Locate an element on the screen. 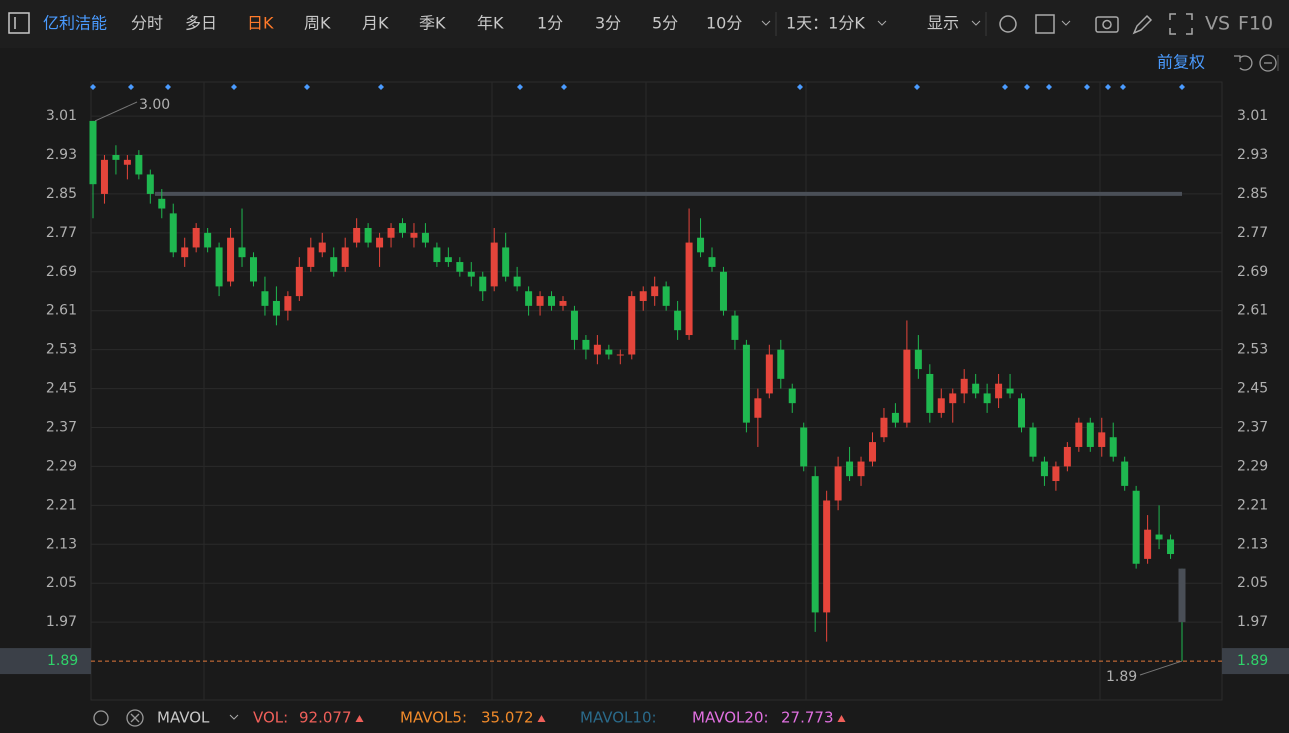  indicator-settings is located at coordinates (101, 718).